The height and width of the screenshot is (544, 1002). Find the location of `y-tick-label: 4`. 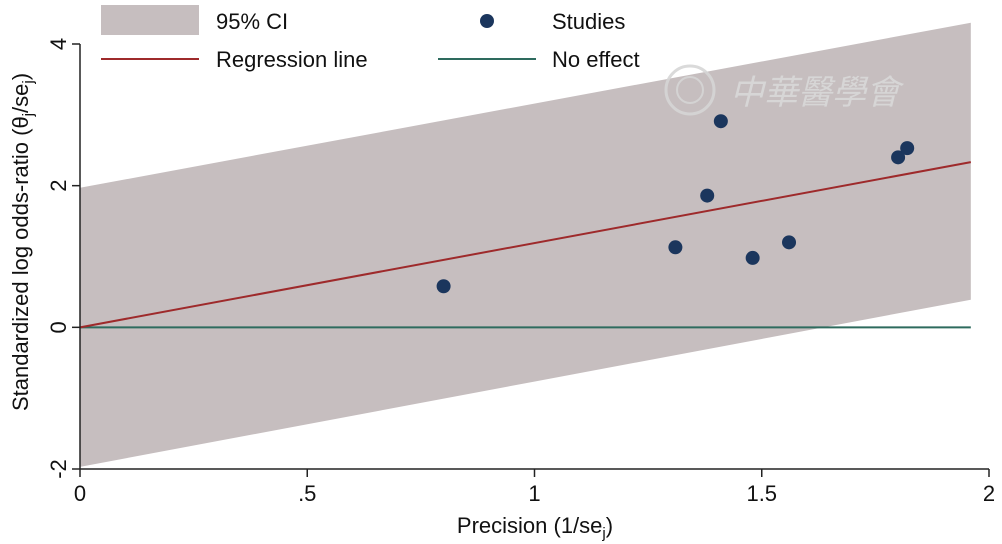

y-tick-label: 4 is located at coordinates (58, 44).